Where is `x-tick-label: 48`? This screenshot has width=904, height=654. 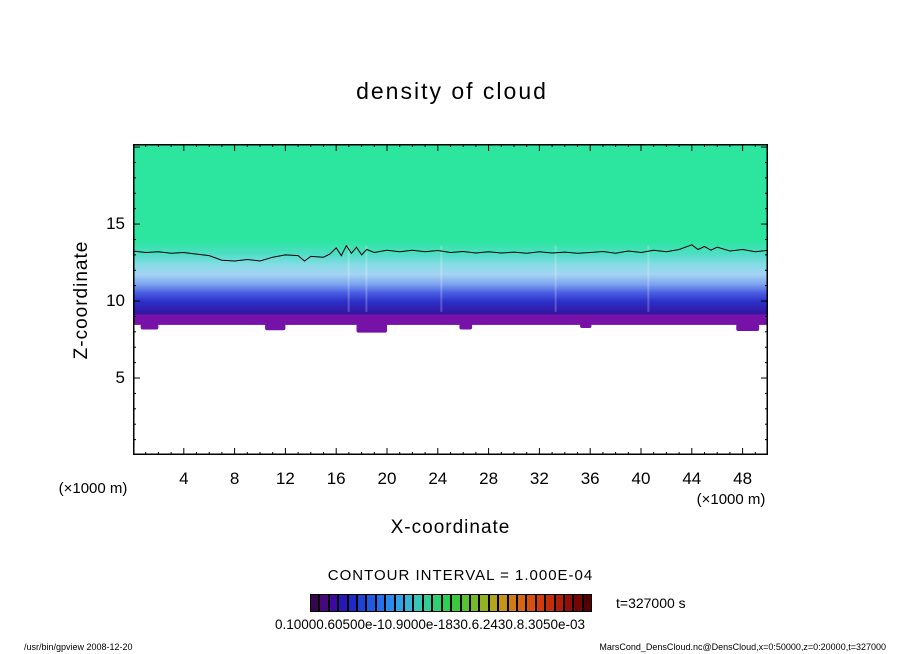 x-tick-label: 48 is located at coordinates (743, 478).